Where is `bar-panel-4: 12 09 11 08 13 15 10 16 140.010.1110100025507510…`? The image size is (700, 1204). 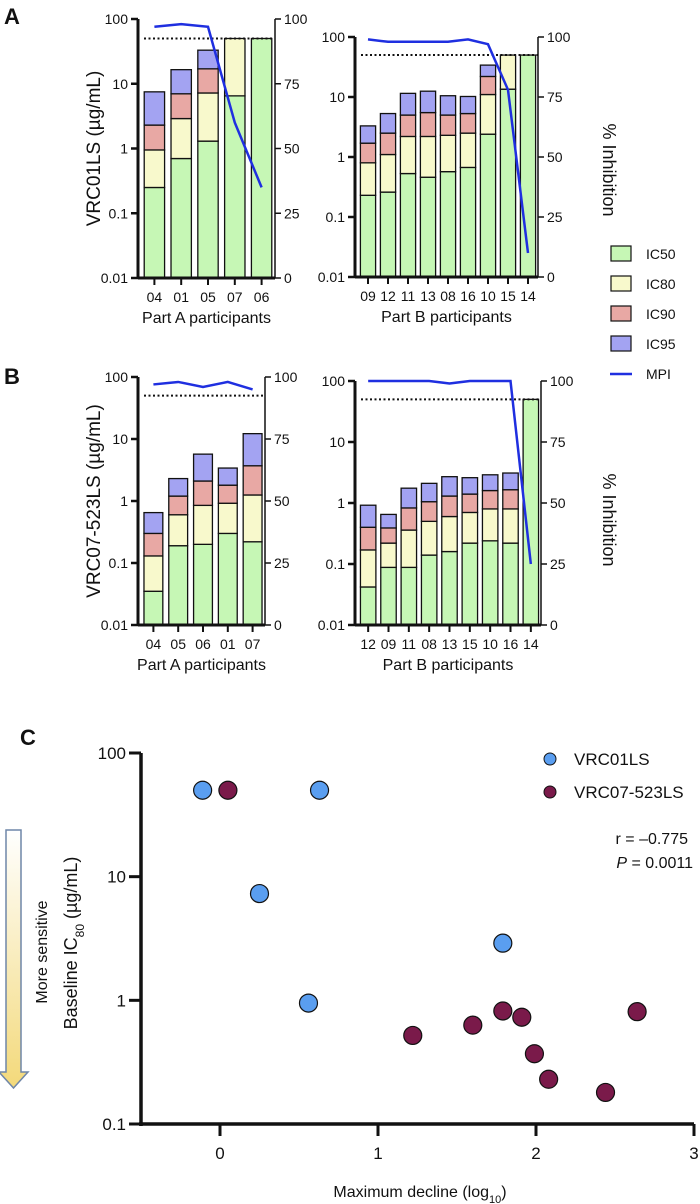 bar-panel-4: 12 09 11 08 13 15 10 16 140.010.1110100025507510… is located at coordinates (468, 523).